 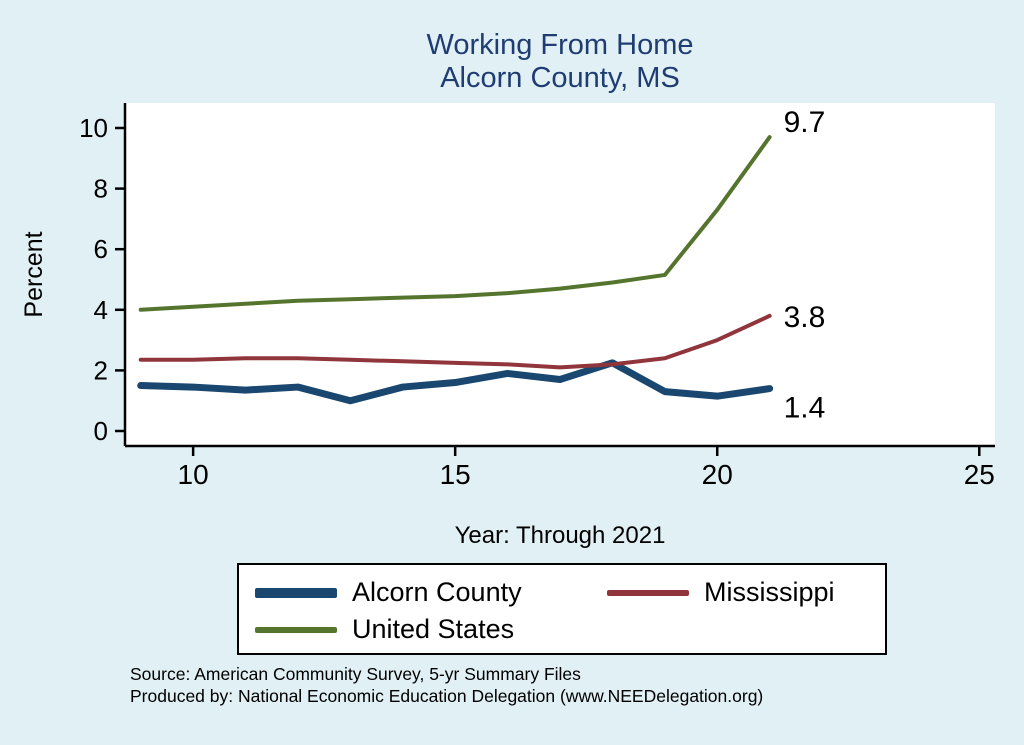 I want to click on legend-item-united-states: United States, so click(x=431, y=629).